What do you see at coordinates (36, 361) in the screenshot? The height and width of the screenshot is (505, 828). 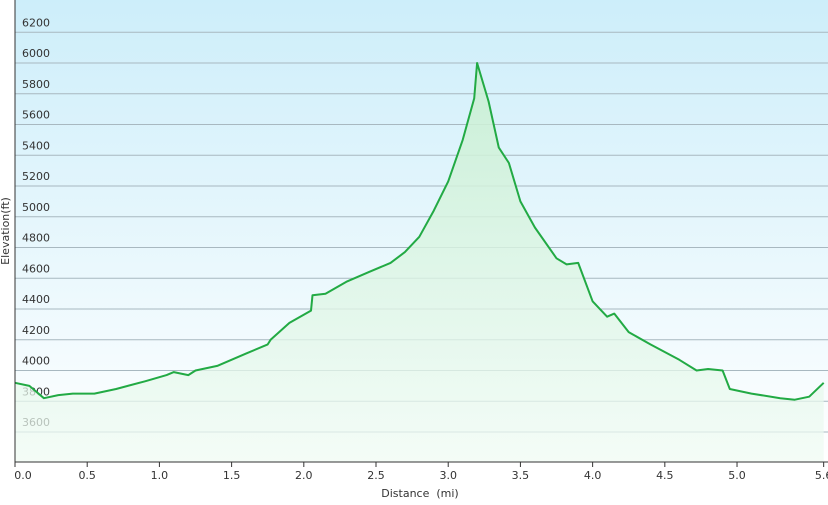 I see `y-tick-label: 4000` at bounding box center [36, 361].